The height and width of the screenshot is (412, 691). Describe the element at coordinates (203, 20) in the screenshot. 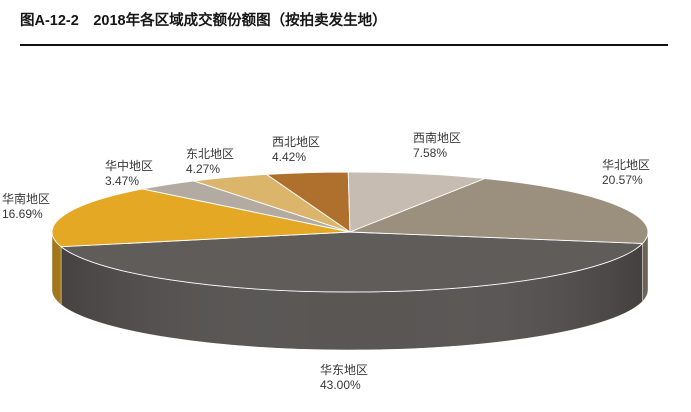

I see `chart-title: 图A-12-2 2018年各区域成交额份额图（按拍卖发生地）` at that location.